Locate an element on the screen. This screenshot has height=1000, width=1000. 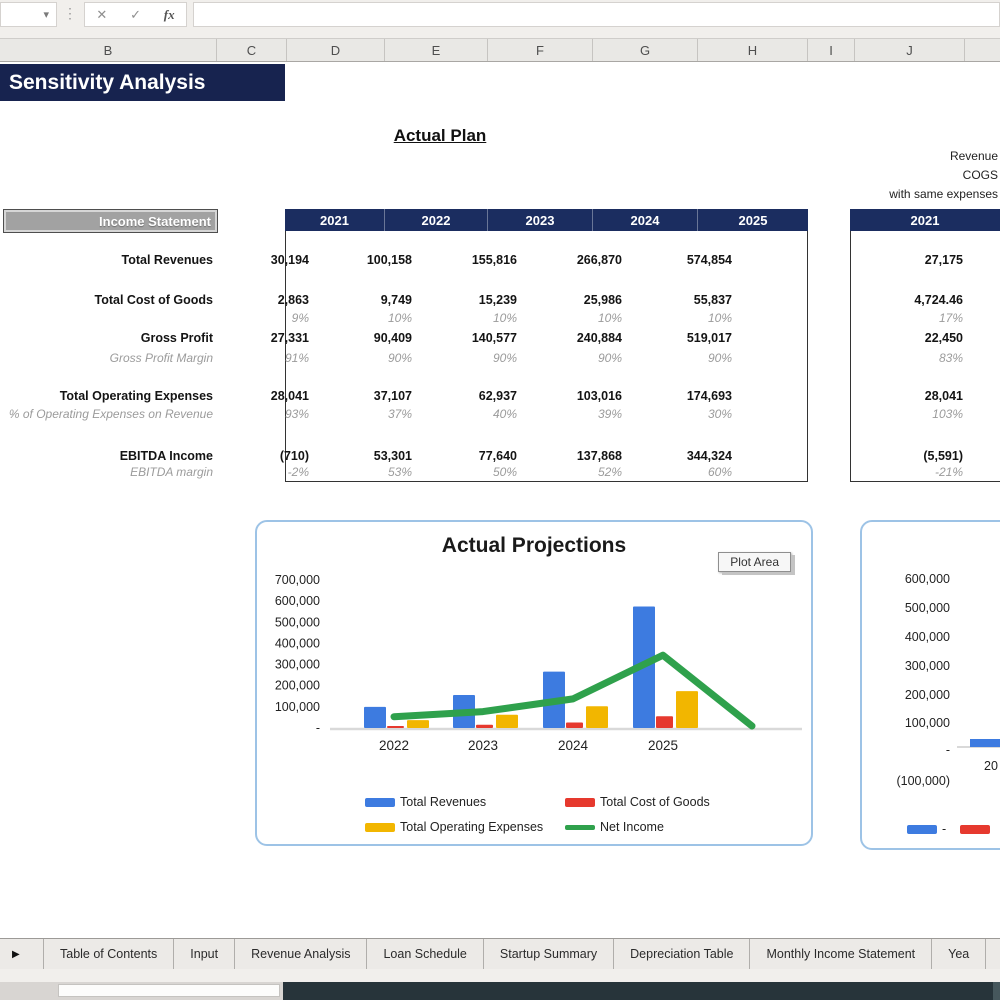
value-cell: 100,158 is located at coordinates (389, 259).